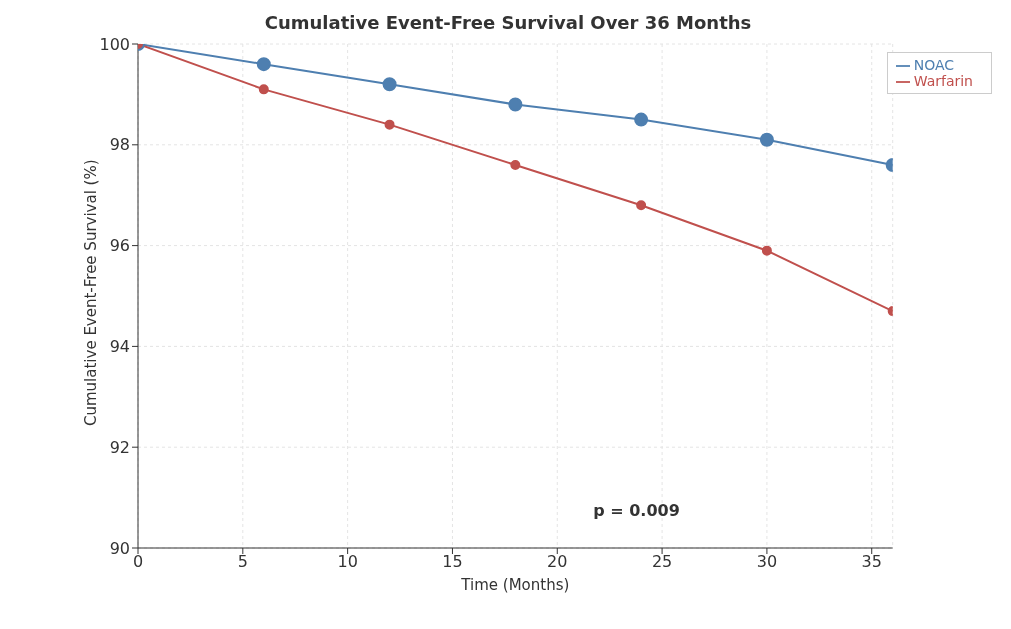 This screenshot has width=1011, height=629. I want to click on legend-label: Warfarin, so click(943, 81).